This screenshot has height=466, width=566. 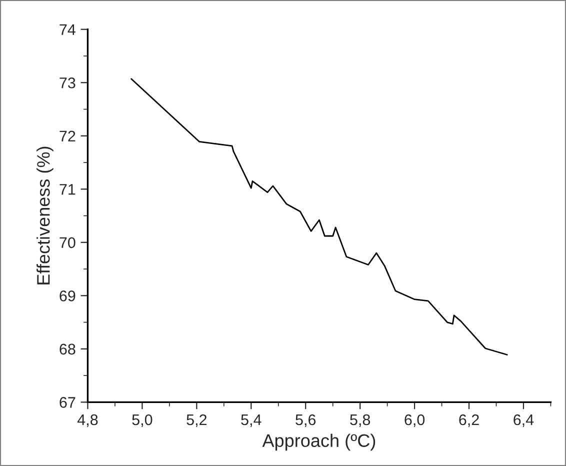 What do you see at coordinates (68, 29) in the screenshot?
I see `y-tick-label: 74` at bounding box center [68, 29].